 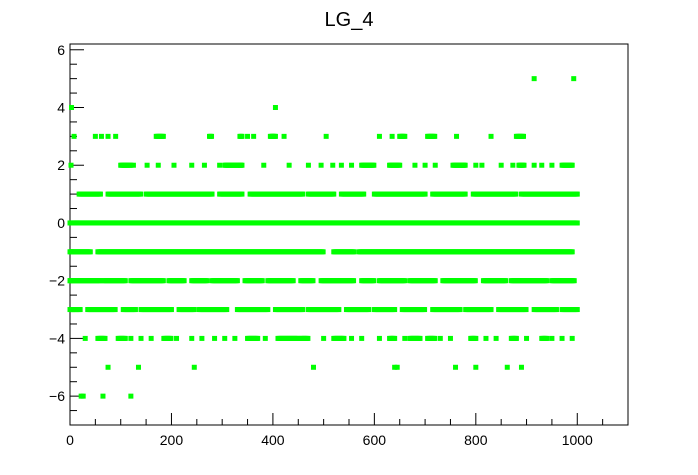 I want to click on y-tick-label: −2, so click(x=57, y=281).